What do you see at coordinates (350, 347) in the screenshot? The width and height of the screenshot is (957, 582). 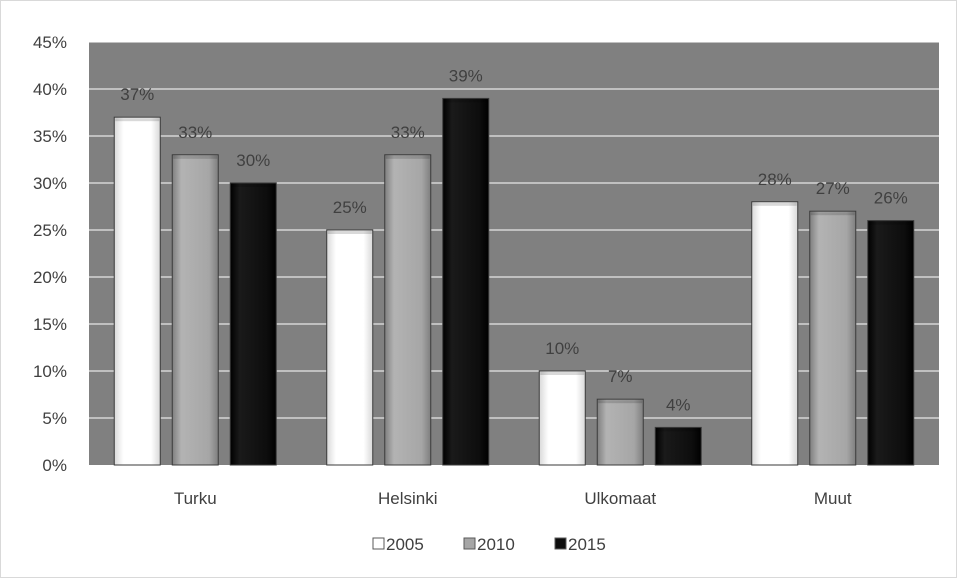 I see `bar-2005-helsinki` at bounding box center [350, 347].